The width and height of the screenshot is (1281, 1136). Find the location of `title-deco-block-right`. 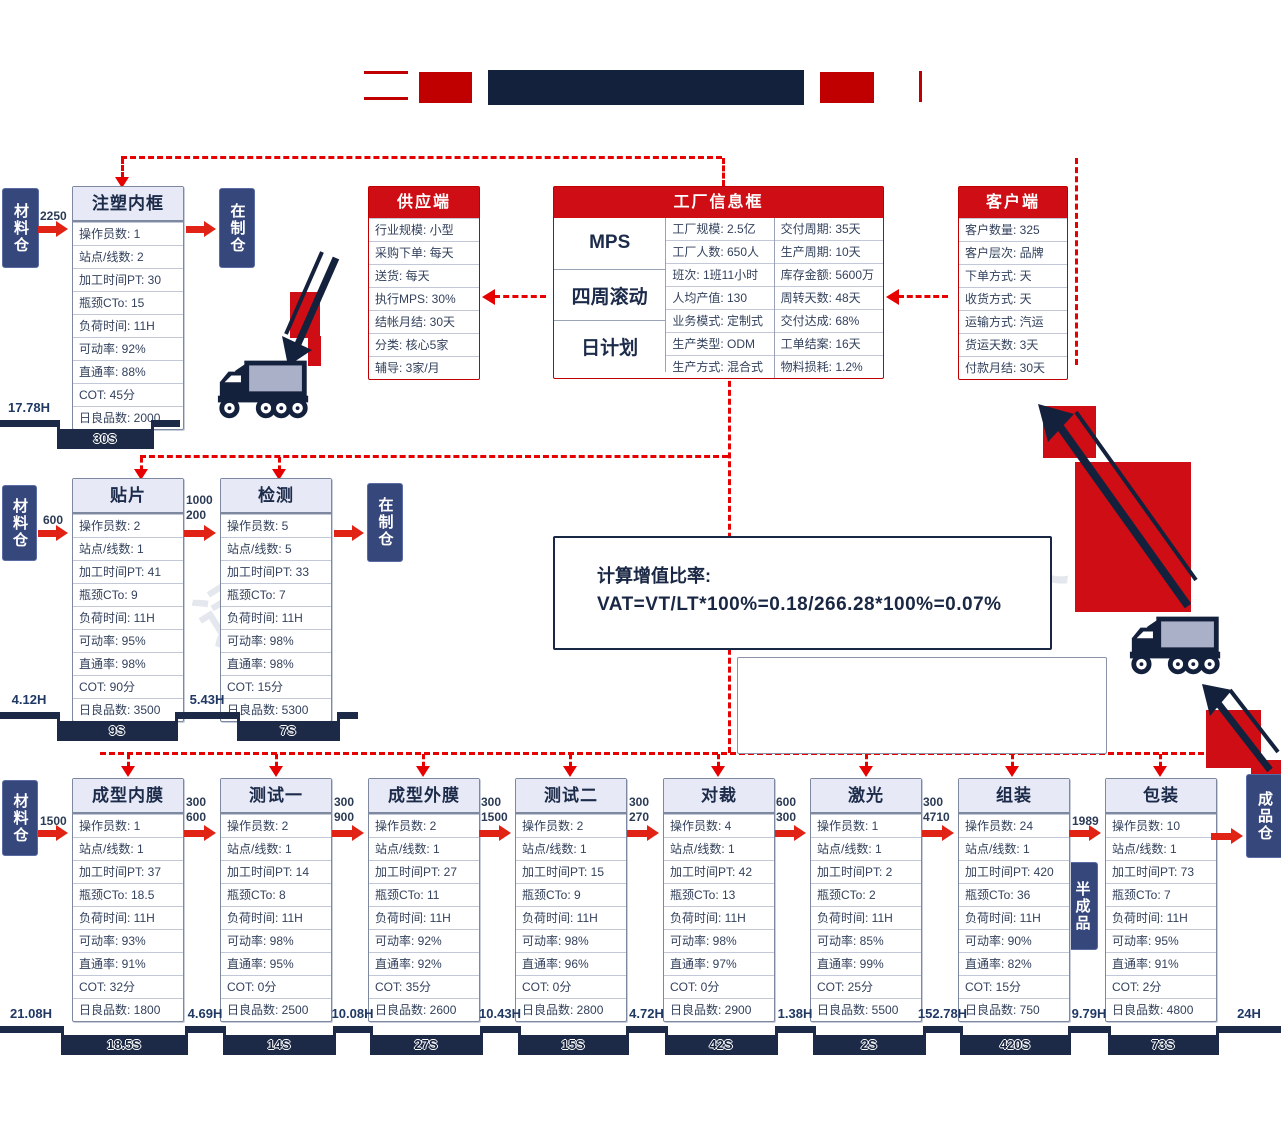

title-deco-block-right is located at coordinates (847, 87).